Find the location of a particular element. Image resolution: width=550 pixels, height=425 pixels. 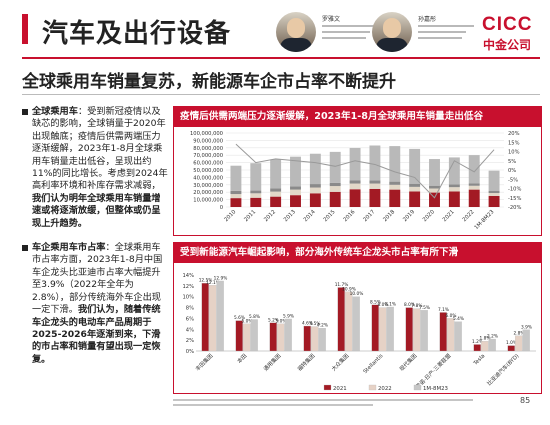

x-tick-label: 本田 is located at coordinates (241, 358).